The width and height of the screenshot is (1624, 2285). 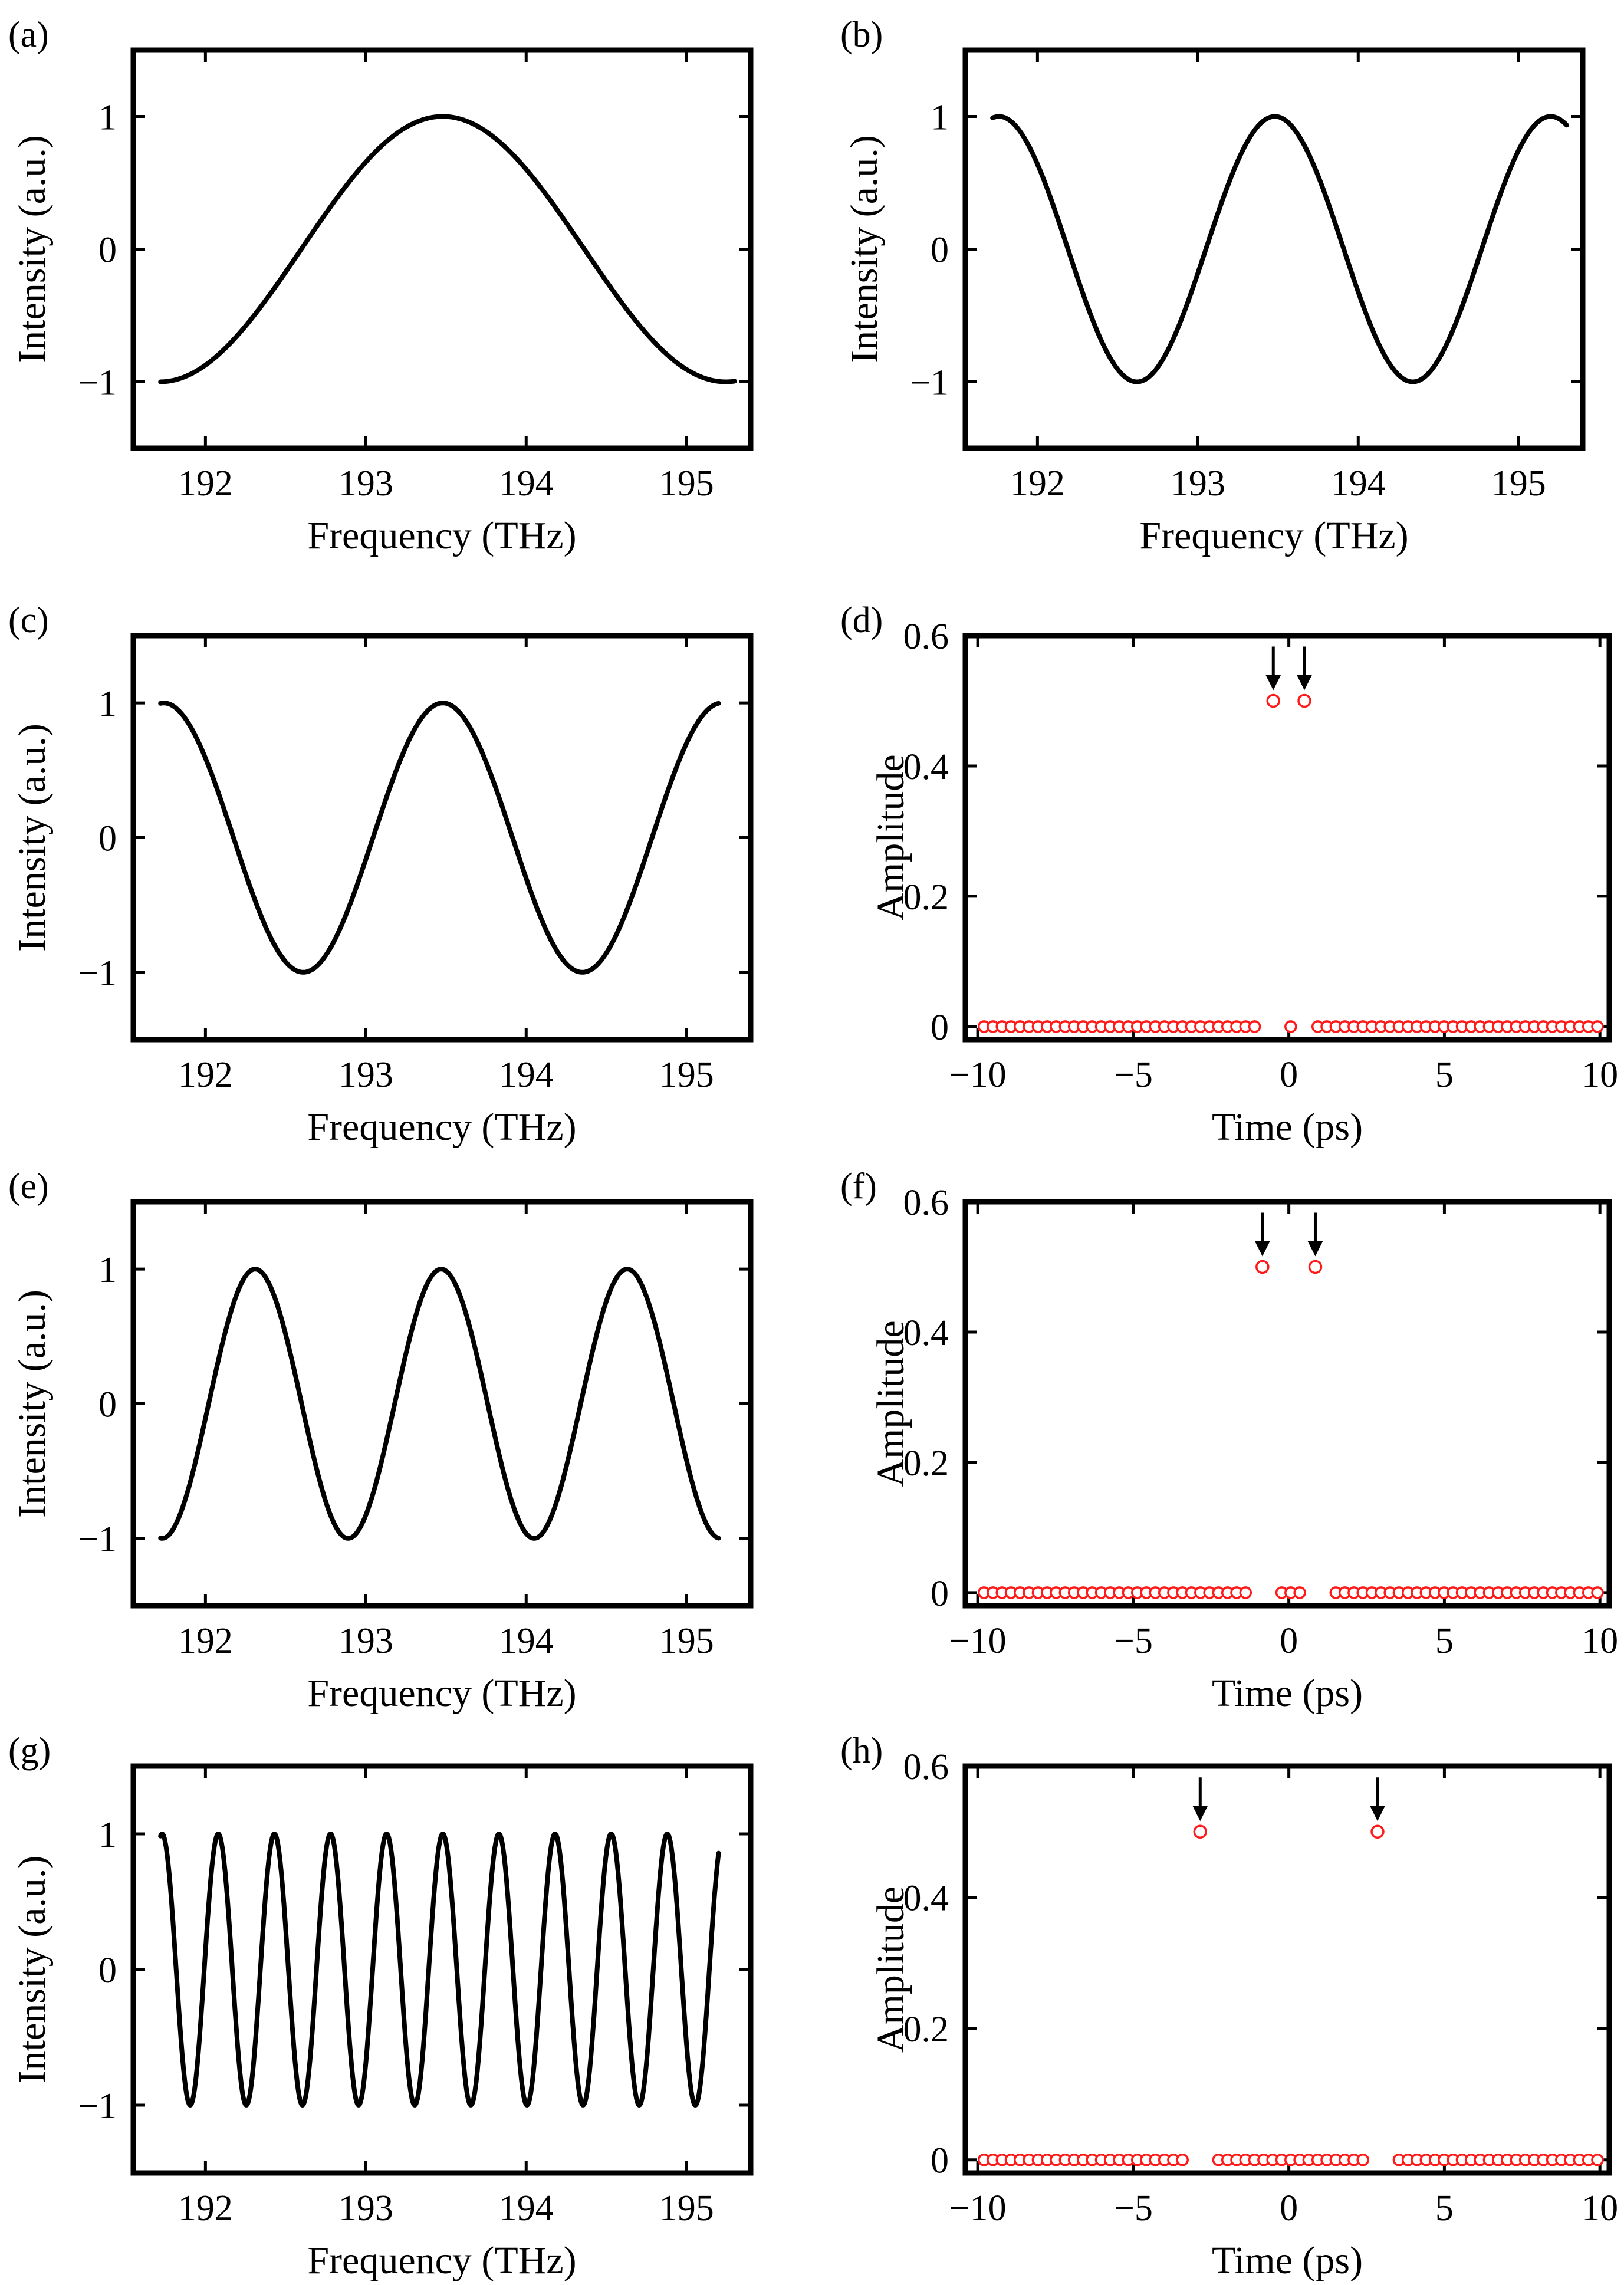 I want to click on panel-label: (f), so click(x=859, y=1186).